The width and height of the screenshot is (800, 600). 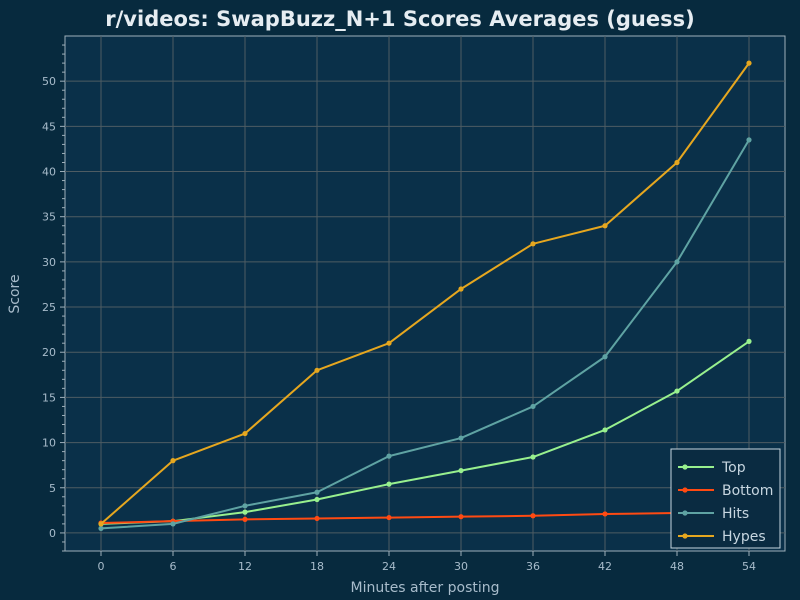 I want to click on legend-box, so click(x=725, y=498).